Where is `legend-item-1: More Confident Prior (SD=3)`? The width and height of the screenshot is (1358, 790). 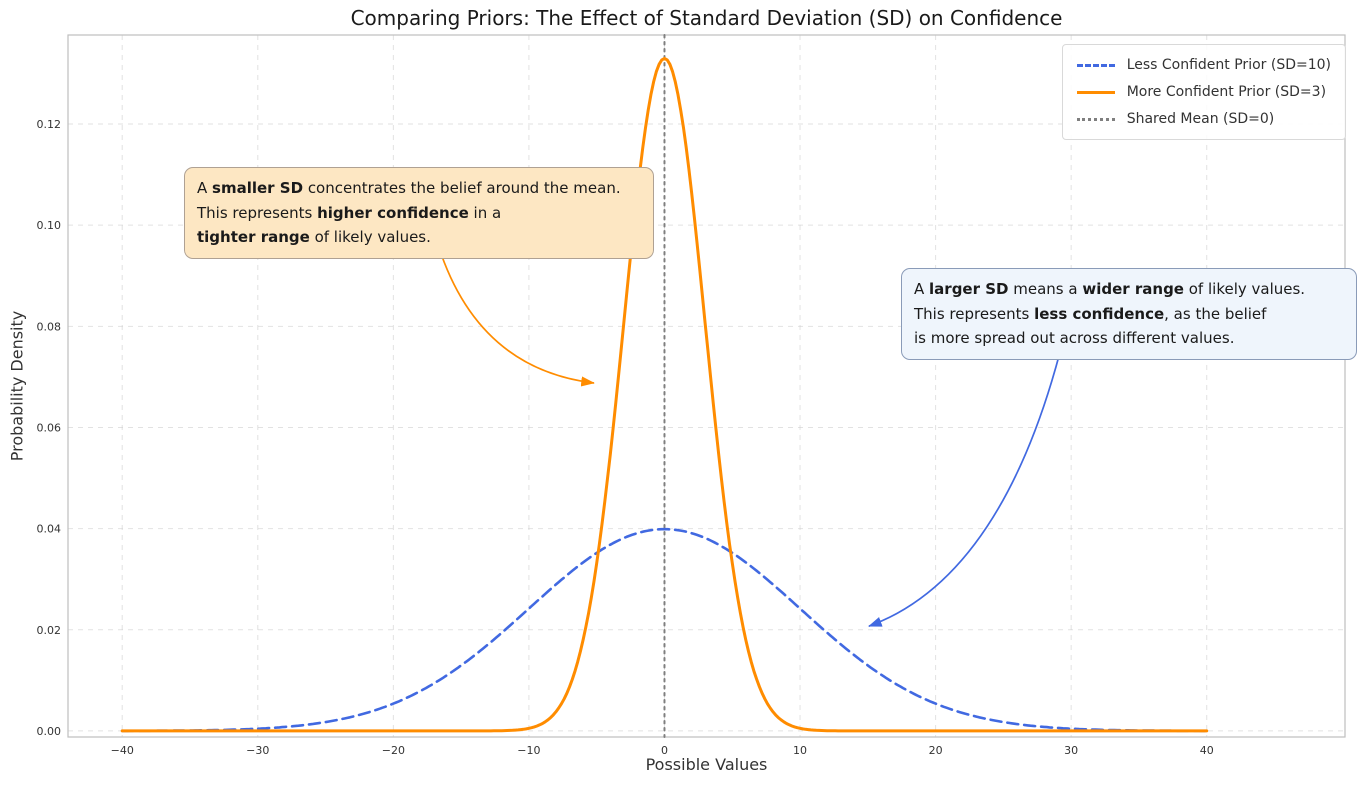
legend-item-1: More Confident Prior (SD=3) is located at coordinates (1203, 92).